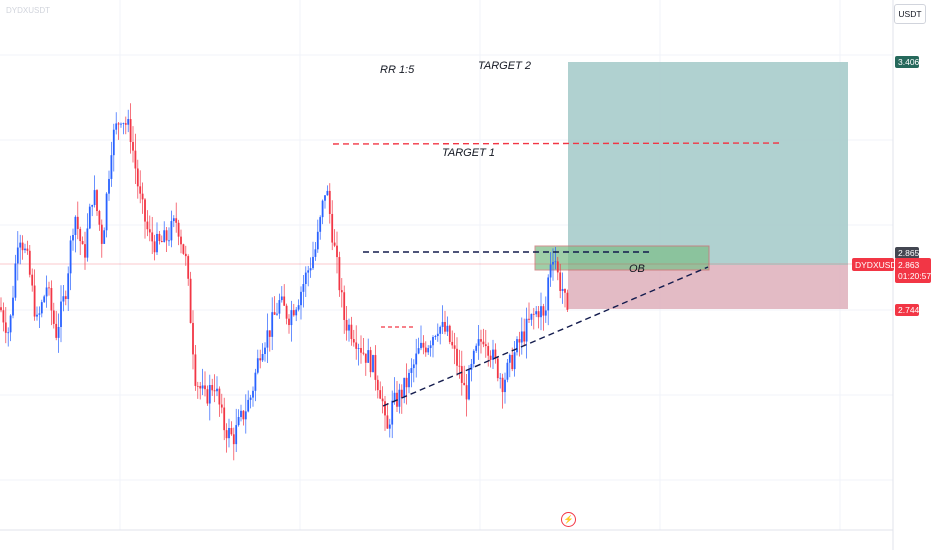 This screenshot has height=550, width=932. What do you see at coordinates (568, 519) in the screenshot?
I see `lightning-icon: ⚡` at bounding box center [568, 519].